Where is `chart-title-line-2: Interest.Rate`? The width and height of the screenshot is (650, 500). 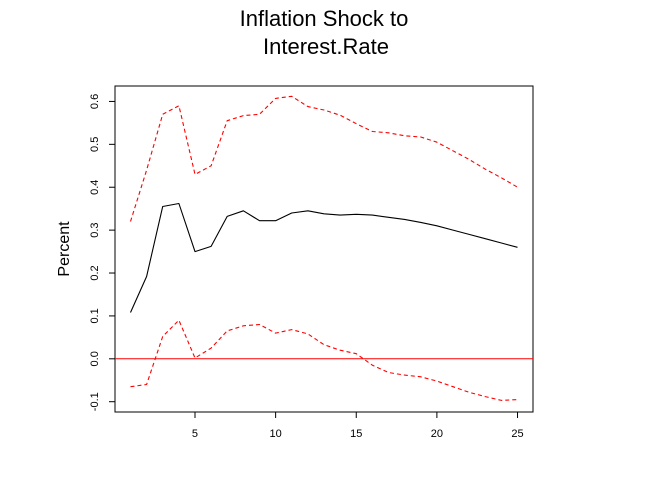
chart-title-line-2: Interest.Rate is located at coordinates (326, 46).